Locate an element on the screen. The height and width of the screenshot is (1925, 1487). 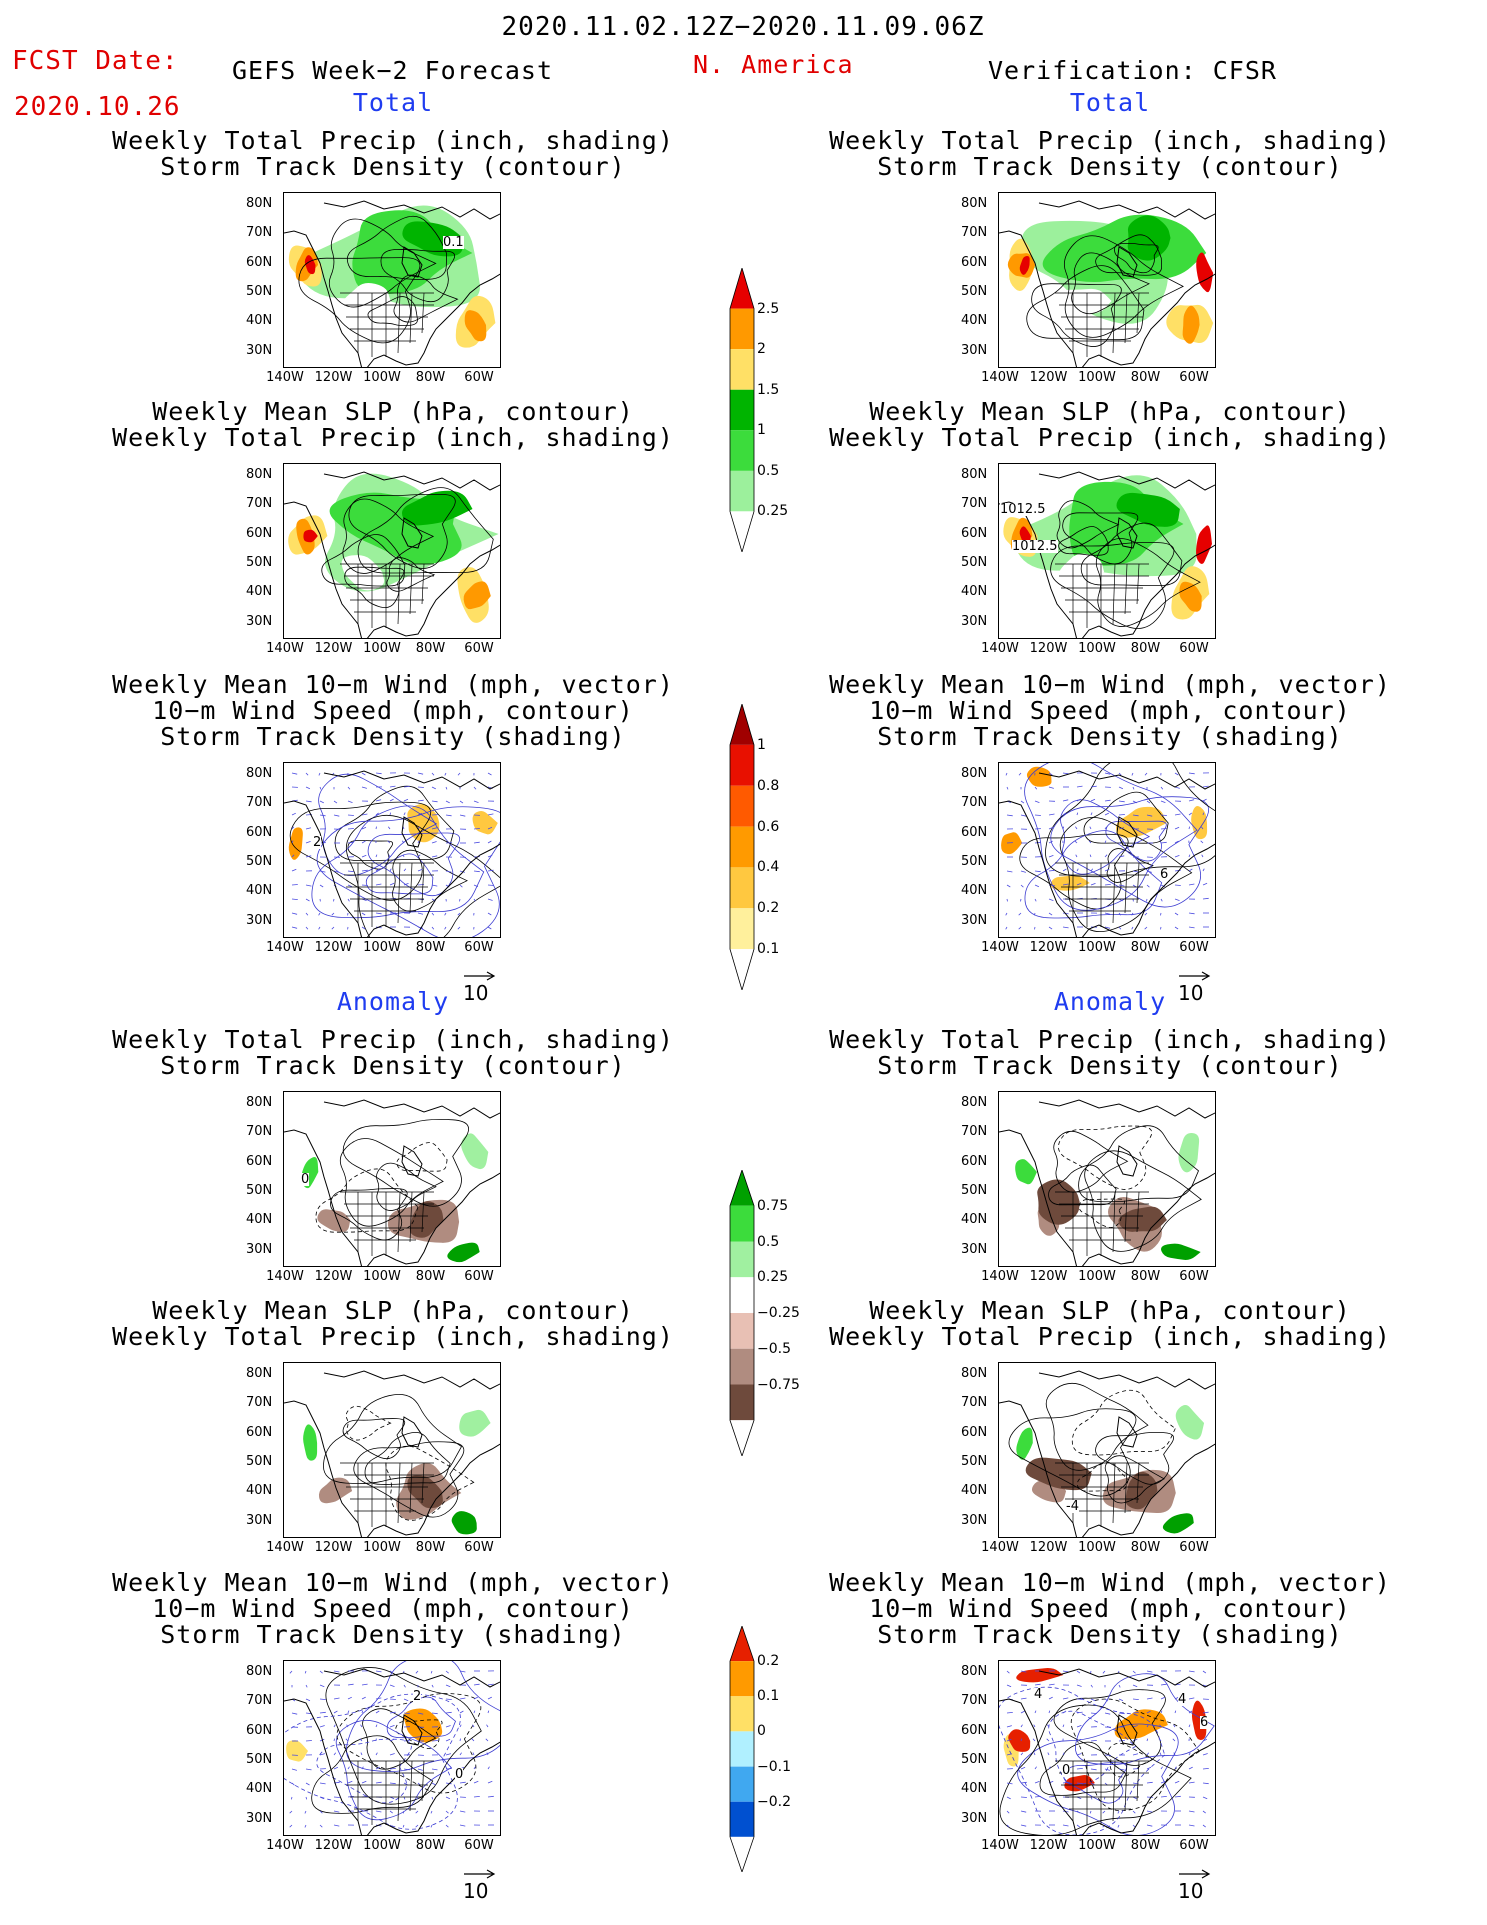
lon-label: 140W is located at coordinates (285, 1547).